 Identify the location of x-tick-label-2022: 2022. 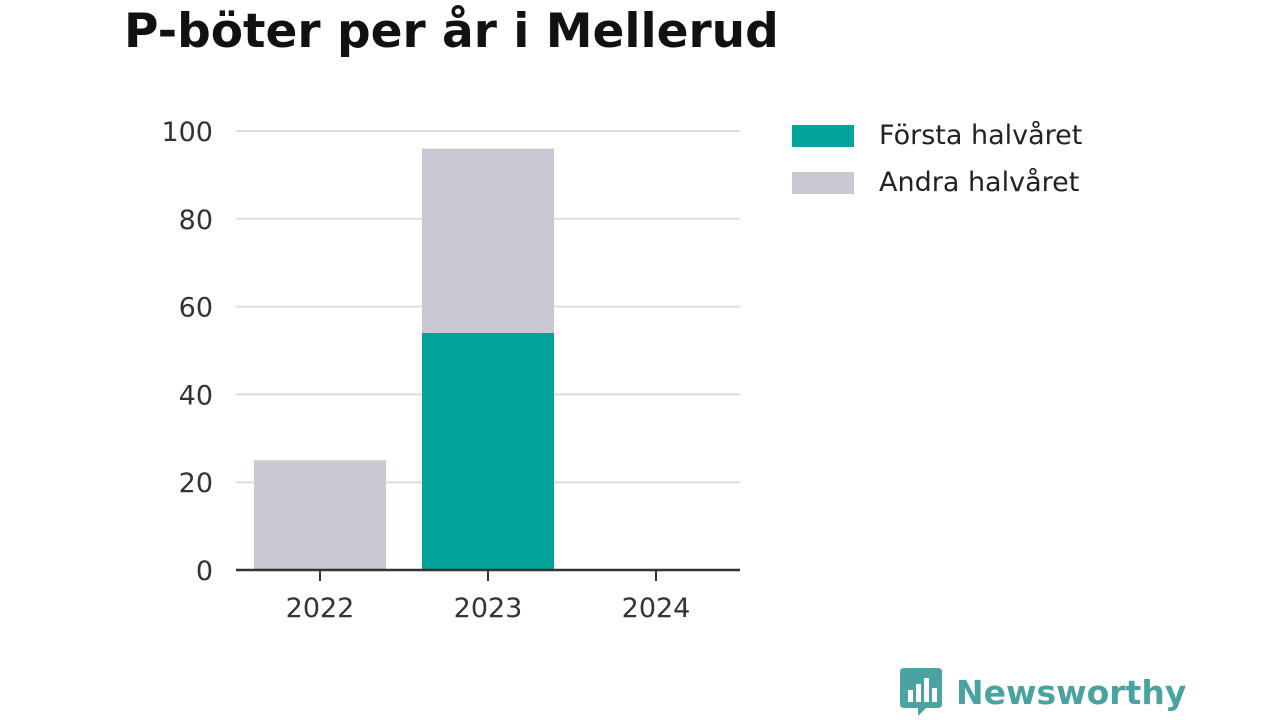
(320, 608).